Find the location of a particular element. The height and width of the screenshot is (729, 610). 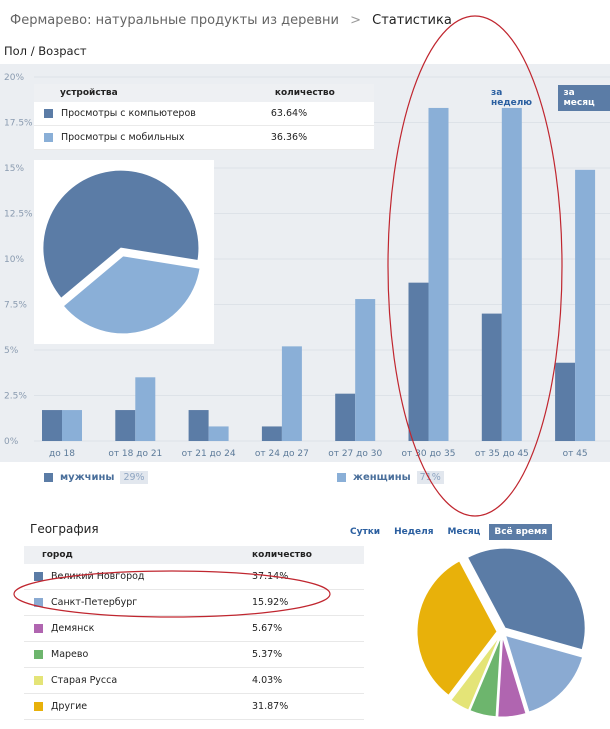

city-label: Старая Русса is located at coordinates (84, 680).